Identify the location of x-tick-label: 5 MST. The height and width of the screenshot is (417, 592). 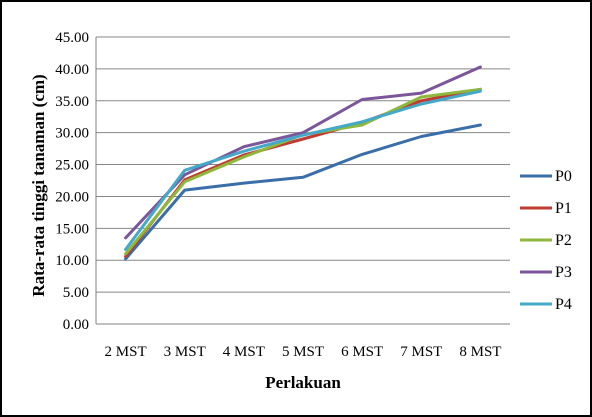
(303, 352).